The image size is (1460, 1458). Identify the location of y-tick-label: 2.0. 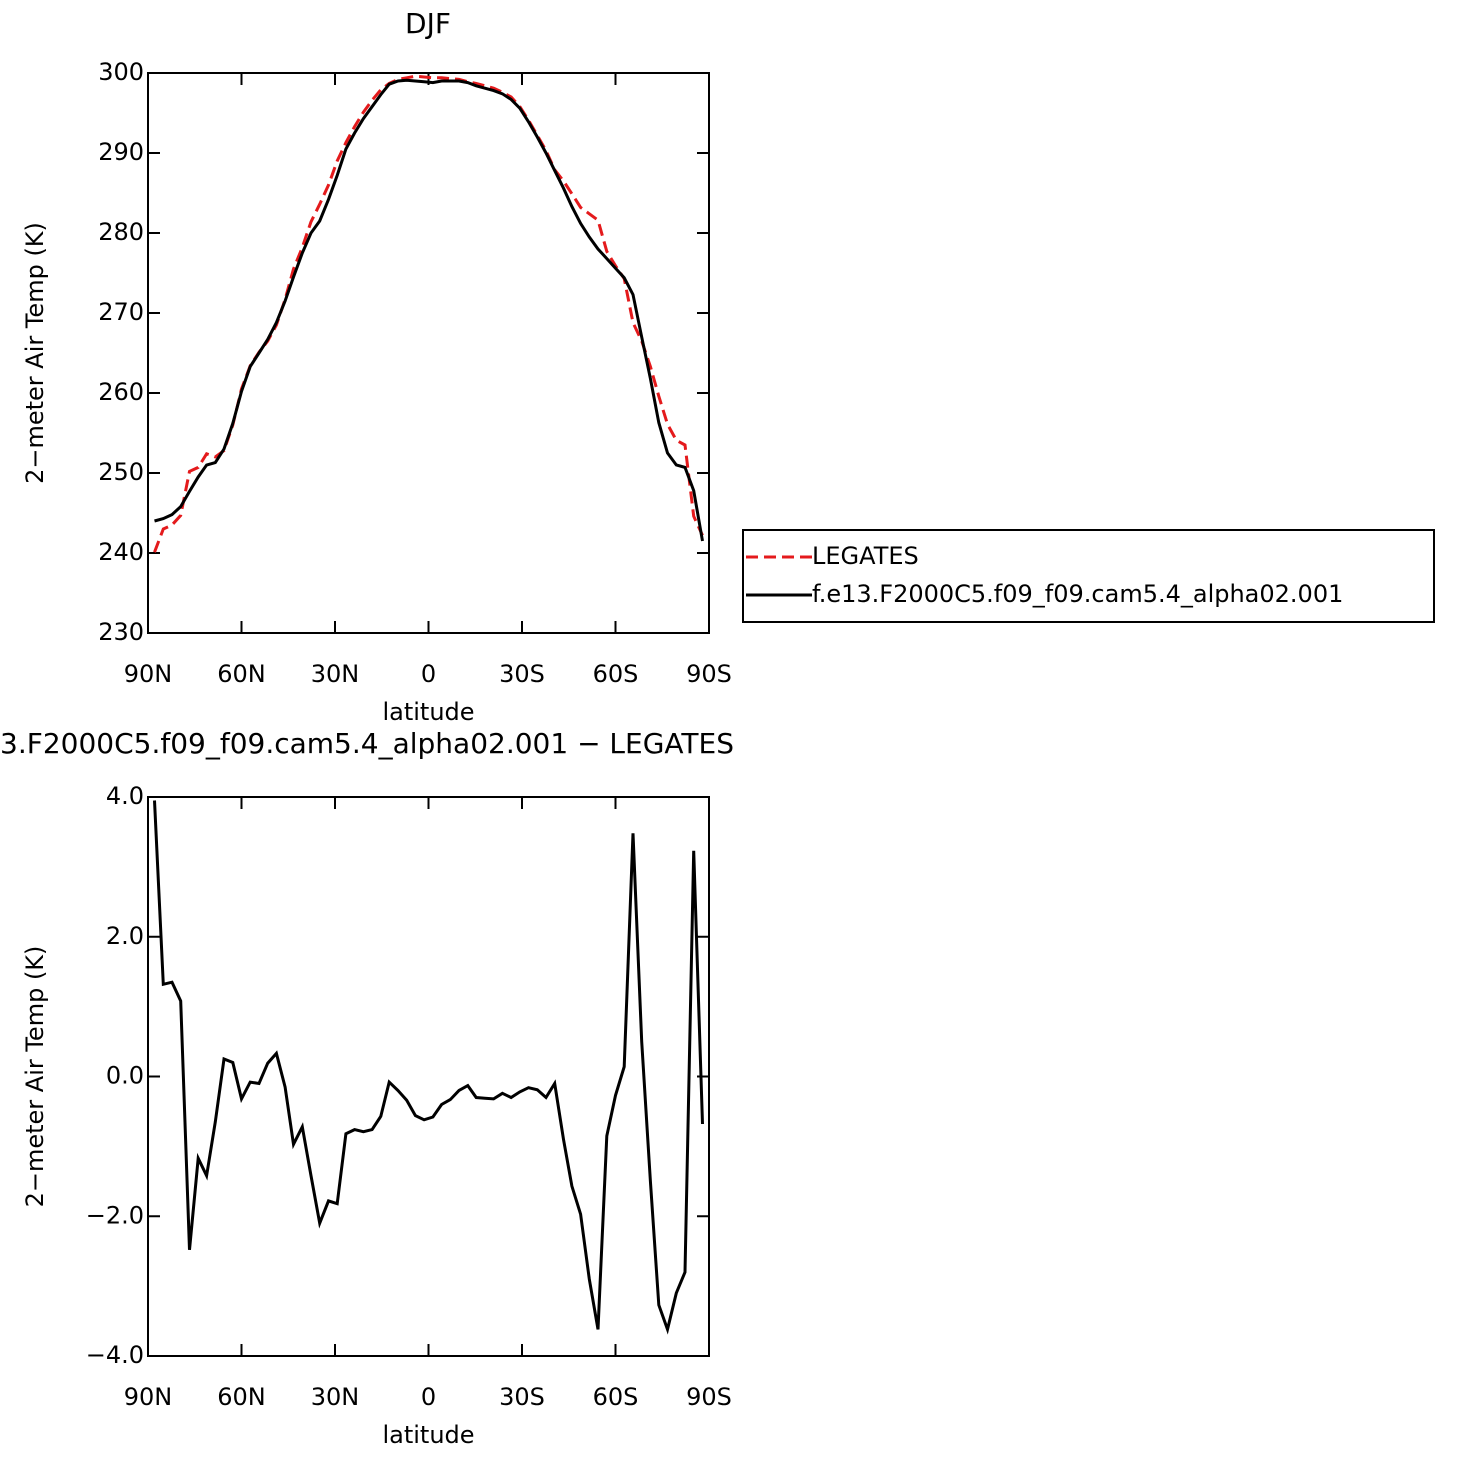
(125, 936).